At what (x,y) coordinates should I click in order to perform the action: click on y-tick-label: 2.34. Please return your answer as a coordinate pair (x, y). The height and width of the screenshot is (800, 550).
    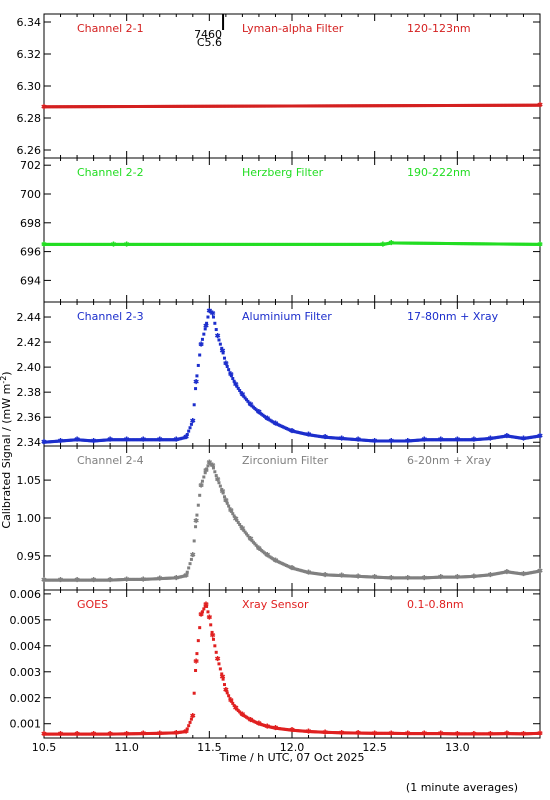
    Looking at the image, I should click on (29, 442).